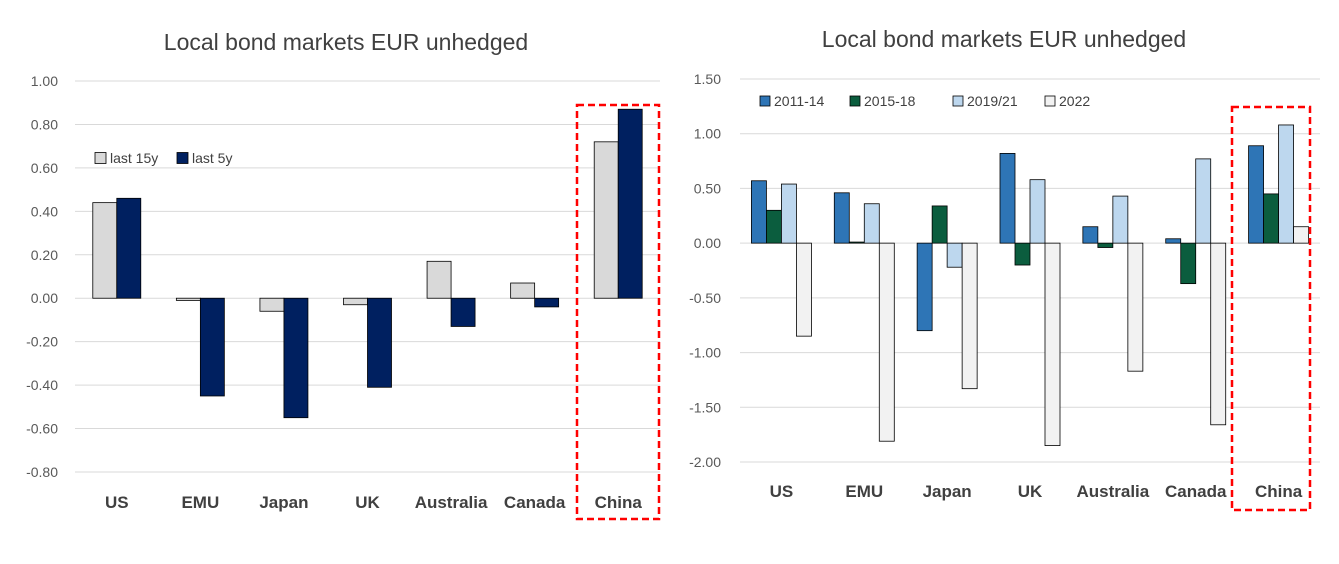  What do you see at coordinates (42, 385) in the screenshot?
I see `left-y-tick-label: -0.40` at bounding box center [42, 385].